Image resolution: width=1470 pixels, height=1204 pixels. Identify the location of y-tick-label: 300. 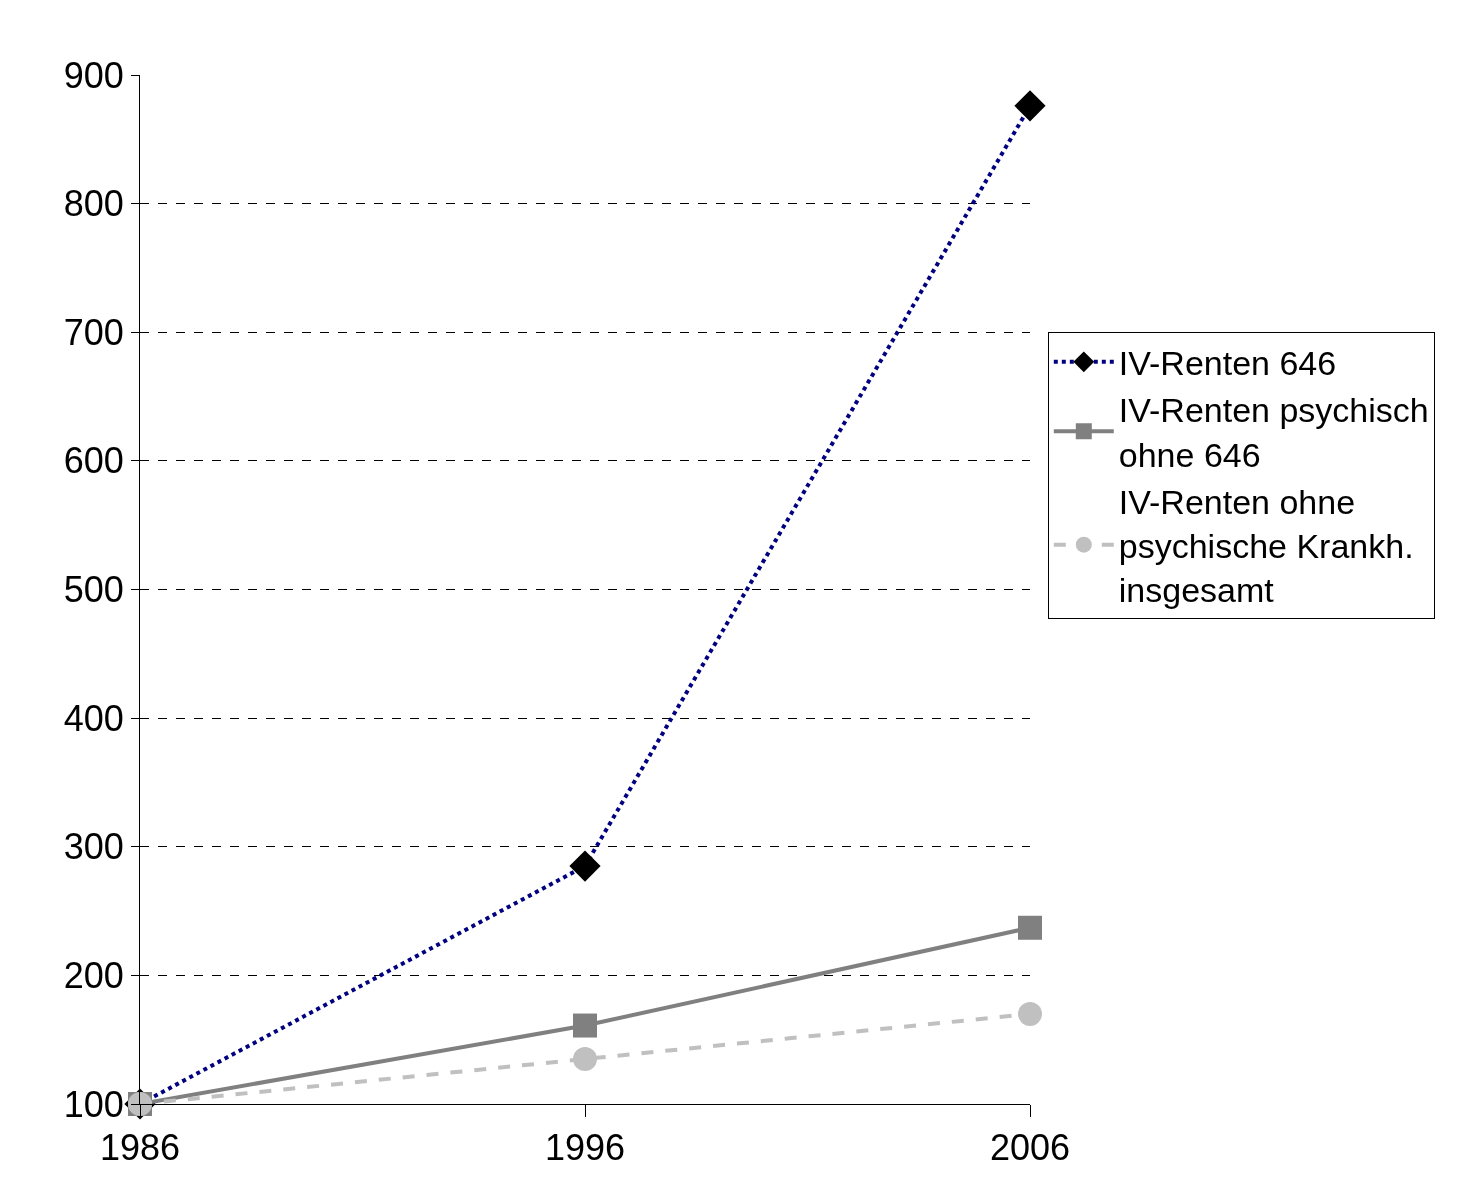
(93, 847).